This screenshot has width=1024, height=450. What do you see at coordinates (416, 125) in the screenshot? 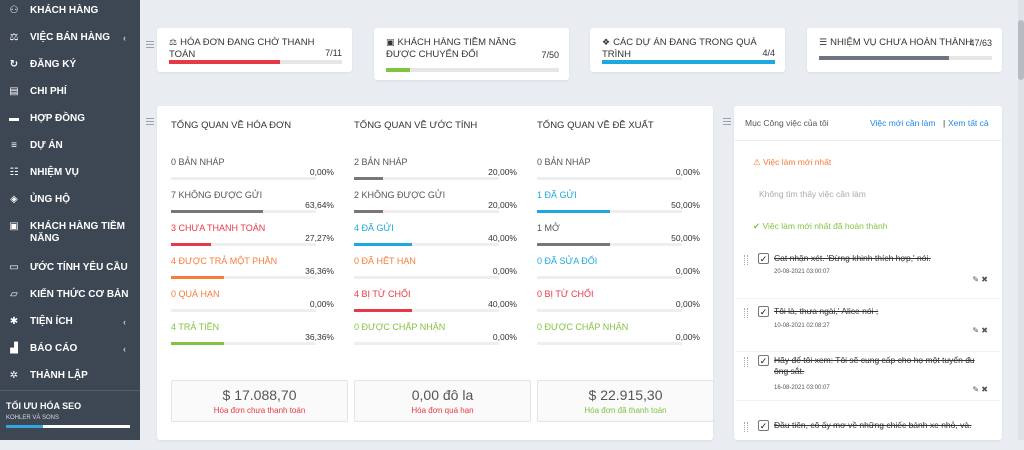
I see `overview-title: TỔNG QUAN VỀ ƯỚC TÍNH` at bounding box center [416, 125].